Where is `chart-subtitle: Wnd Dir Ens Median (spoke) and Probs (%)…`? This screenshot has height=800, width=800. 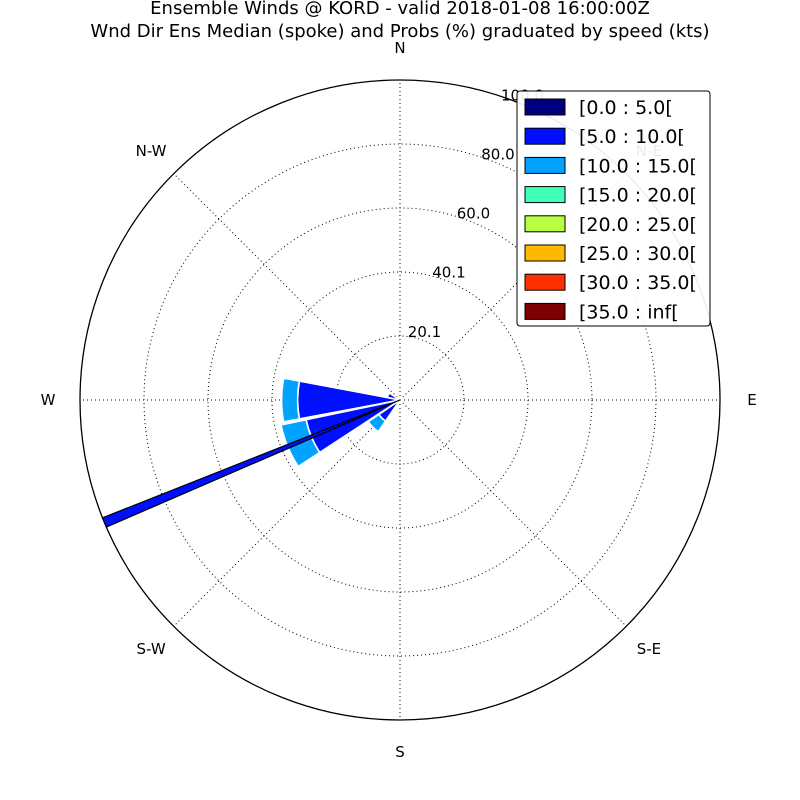
chart-subtitle: Wnd Dir Ens Median (spoke) and Probs (%)… is located at coordinates (399, 31).